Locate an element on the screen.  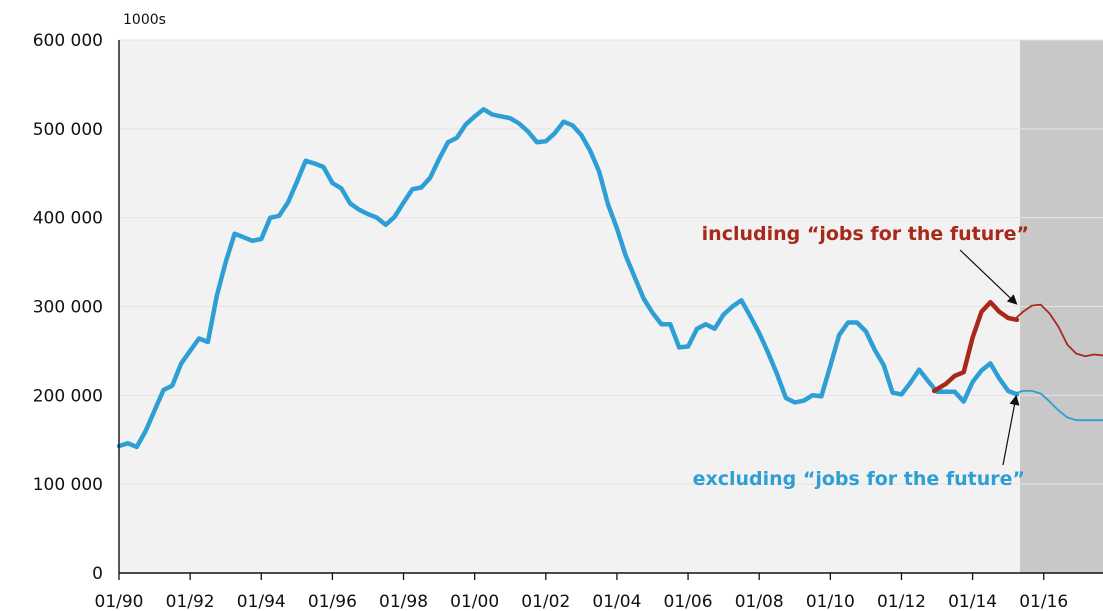
forecast-line-excluding is located at coordinates (1059, 406).